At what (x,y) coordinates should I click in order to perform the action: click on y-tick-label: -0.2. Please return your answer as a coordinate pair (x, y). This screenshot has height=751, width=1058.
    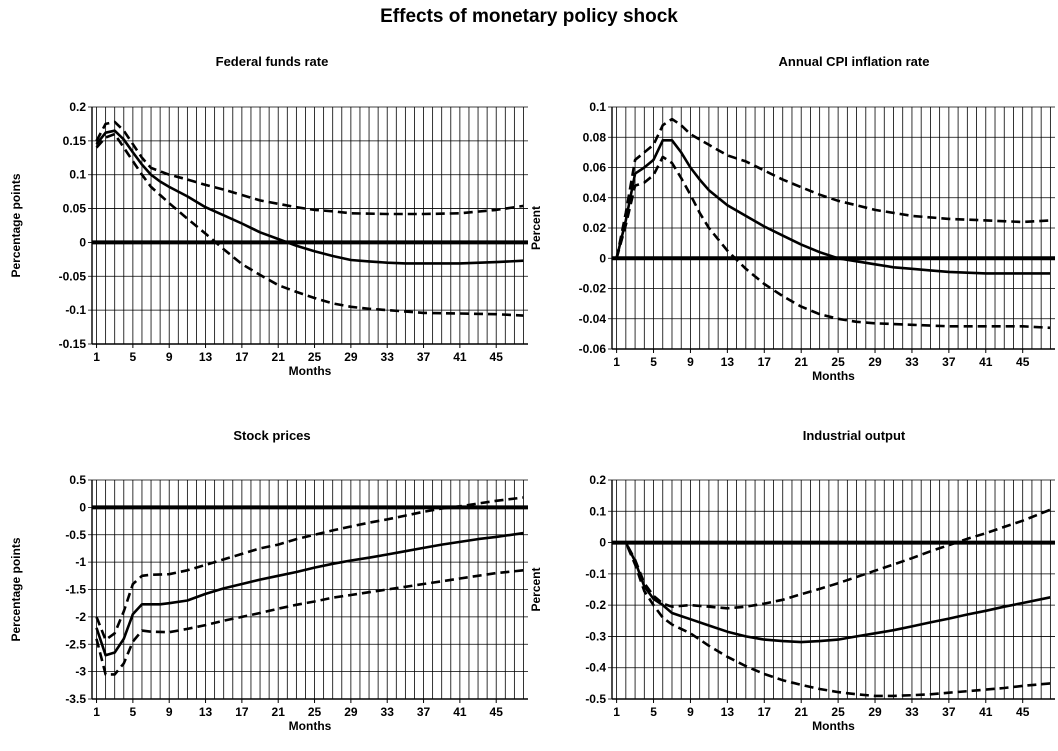
    Looking at the image, I should click on (595, 605).